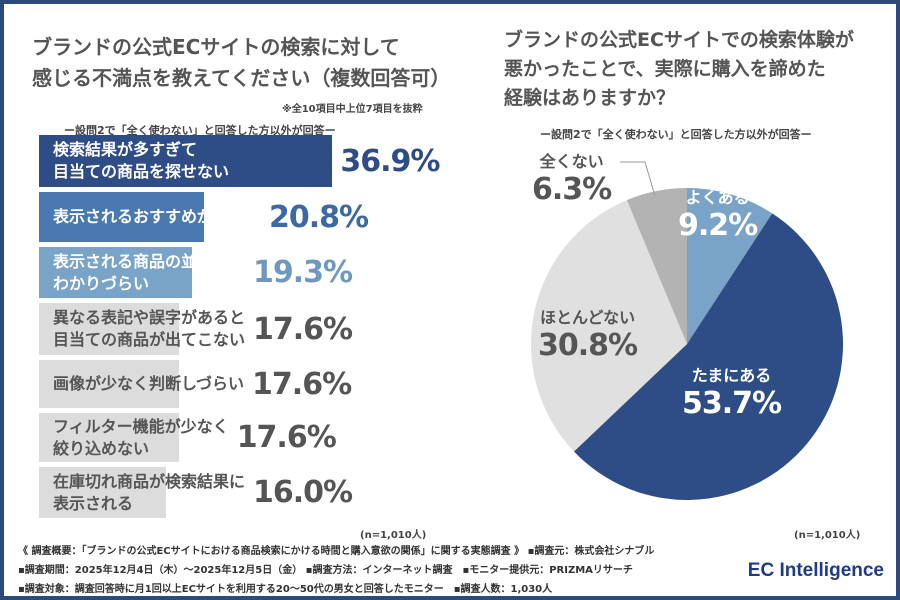  What do you see at coordinates (827, 535) in the screenshot?
I see `right-n: (n=1,010人)` at bounding box center [827, 535].